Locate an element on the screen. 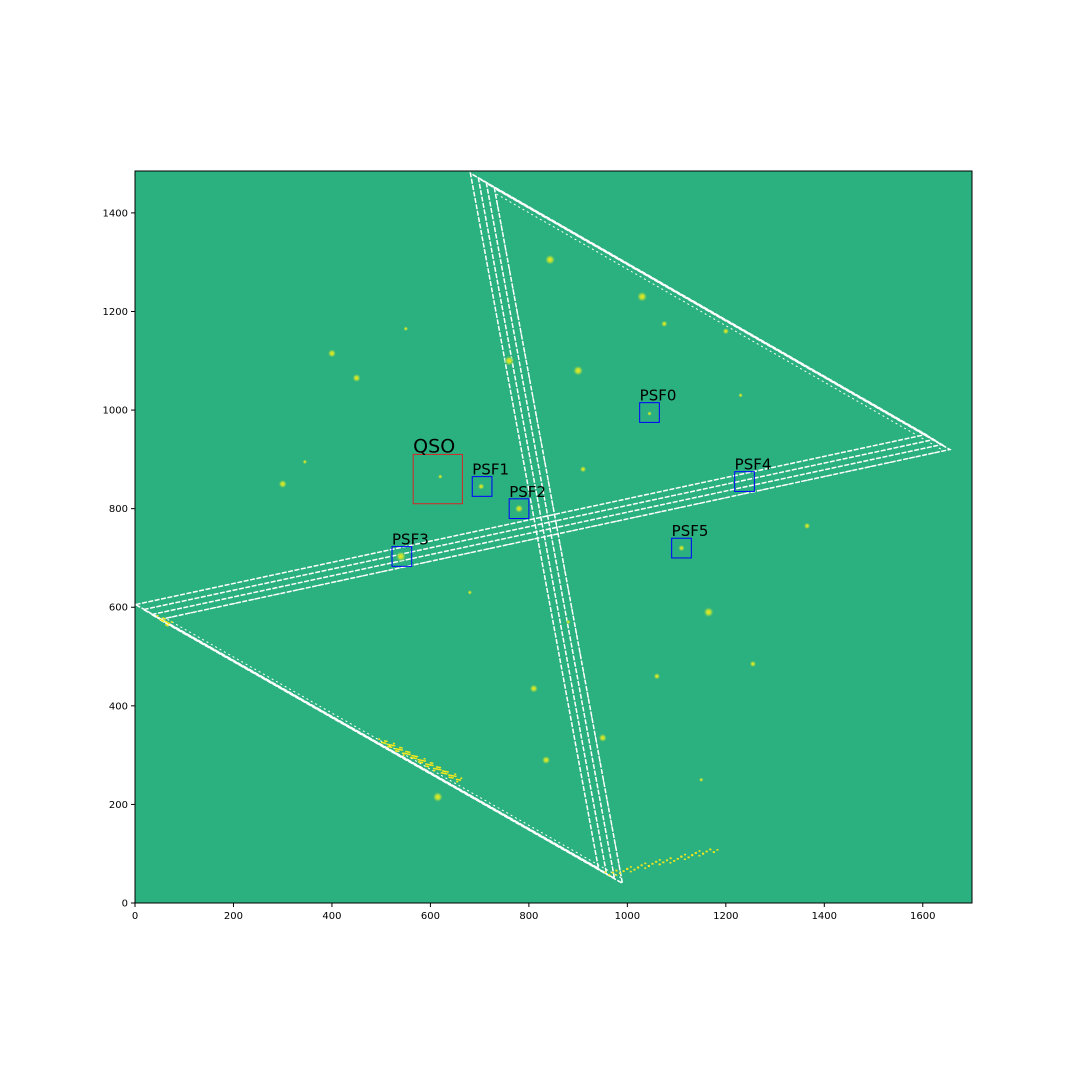  x-tick-label: 1000 is located at coordinates (627, 916).